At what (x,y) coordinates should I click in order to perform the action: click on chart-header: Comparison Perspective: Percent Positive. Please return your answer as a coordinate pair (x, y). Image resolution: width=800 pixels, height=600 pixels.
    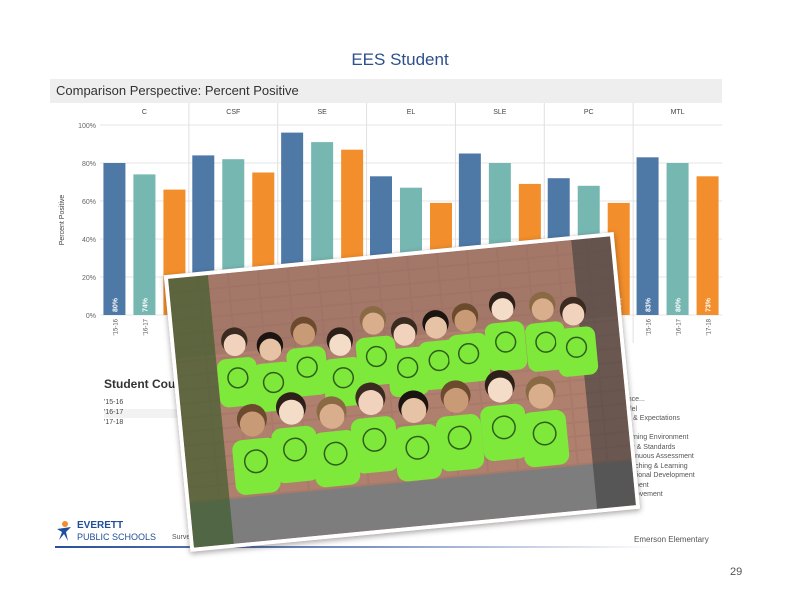
    Looking at the image, I should click on (386, 91).